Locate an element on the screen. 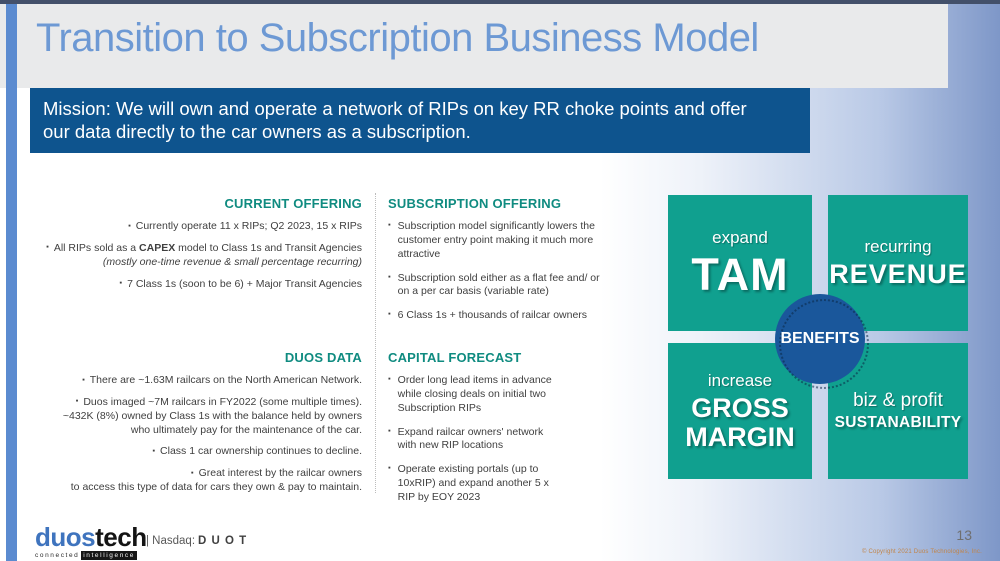 The image size is (1000, 561). column-divider-dotted is located at coordinates (375, 343).